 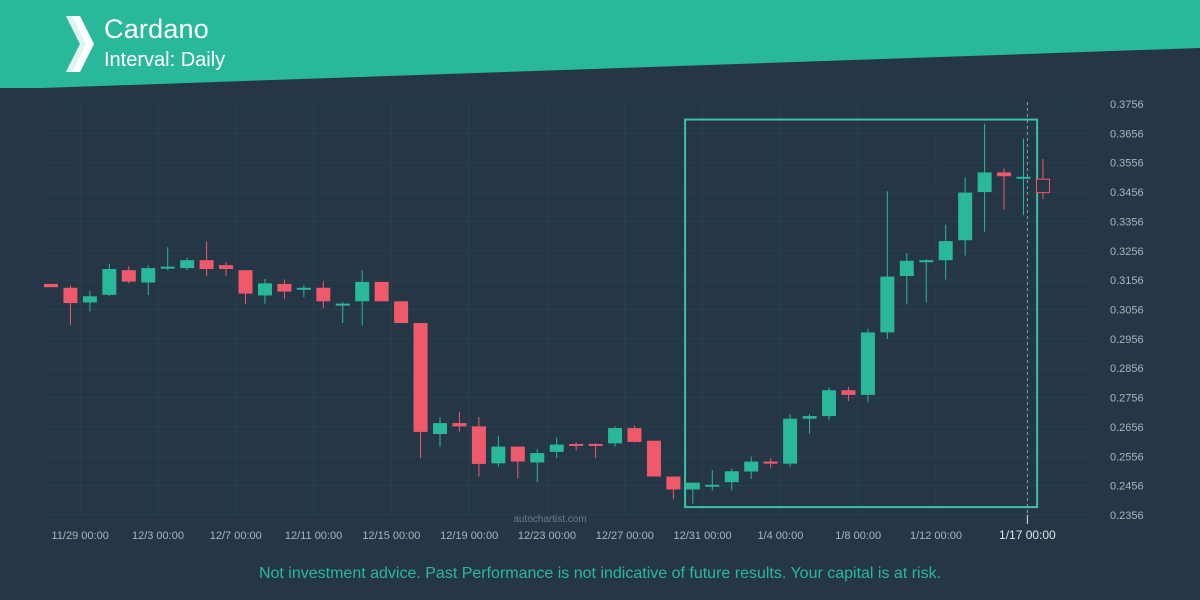 I want to click on header-banner-shape, so click(x=600, y=44).